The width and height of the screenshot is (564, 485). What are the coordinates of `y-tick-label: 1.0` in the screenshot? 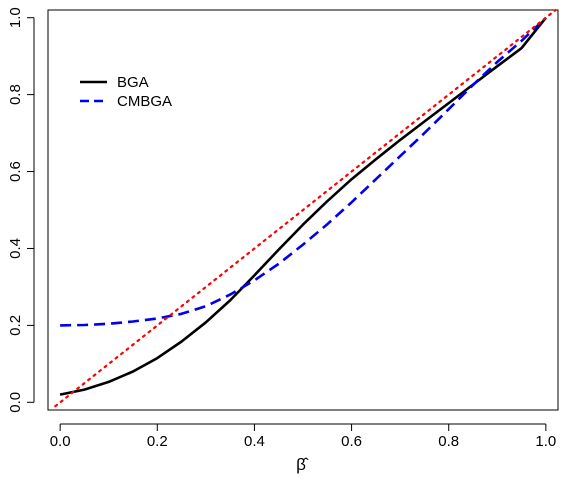 It's located at (15, 17).